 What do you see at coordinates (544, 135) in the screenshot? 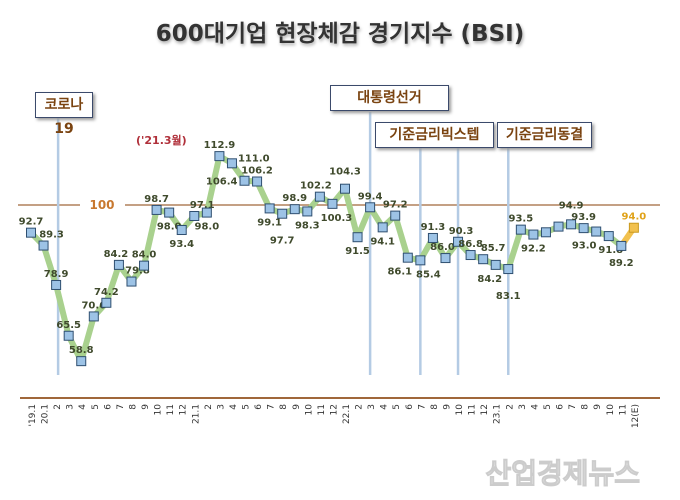
I see `annotation-rate-freeze: 기준금리동결` at bounding box center [544, 135].